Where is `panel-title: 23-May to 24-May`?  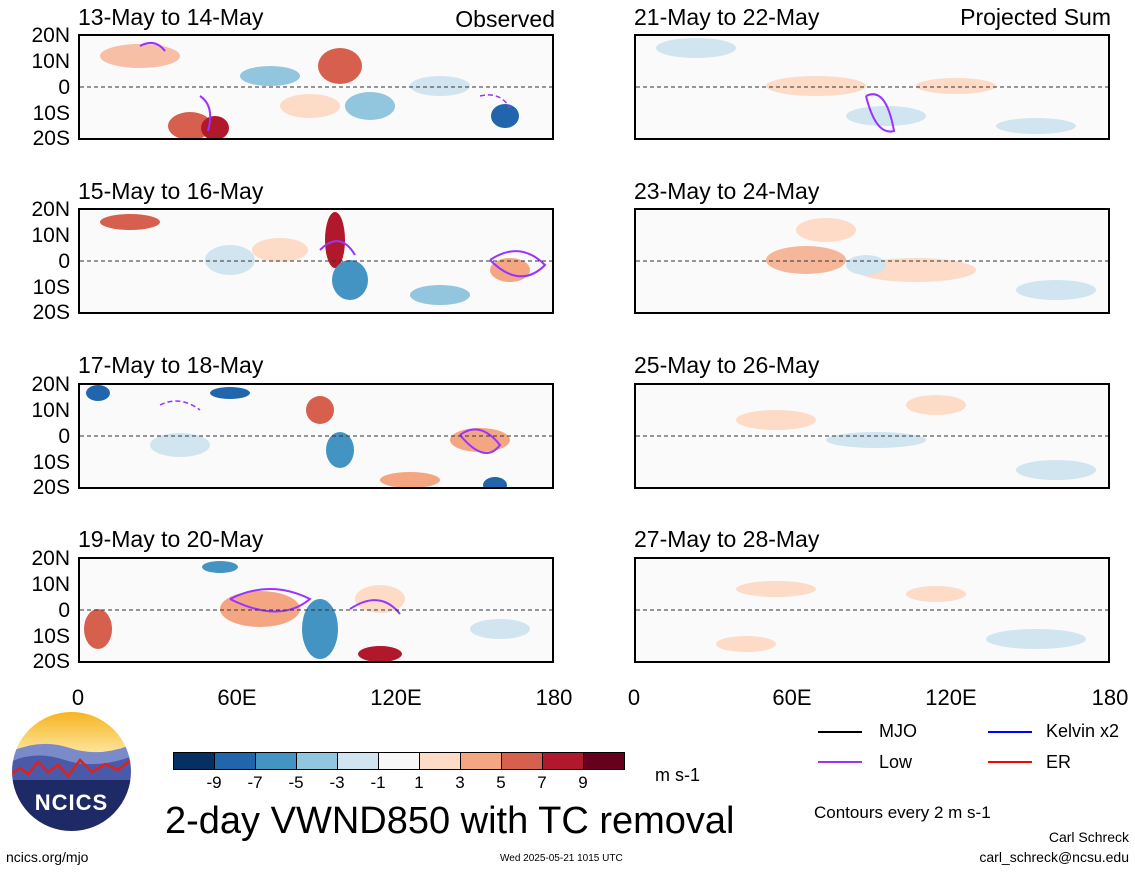 panel-title: 23-May to 24-May is located at coordinates (727, 191).